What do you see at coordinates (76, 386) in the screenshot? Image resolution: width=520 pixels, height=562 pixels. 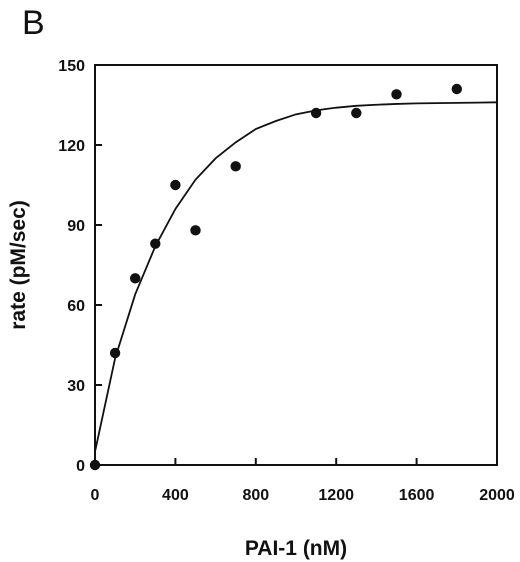 I see `y-tick-label: 30` at bounding box center [76, 386].